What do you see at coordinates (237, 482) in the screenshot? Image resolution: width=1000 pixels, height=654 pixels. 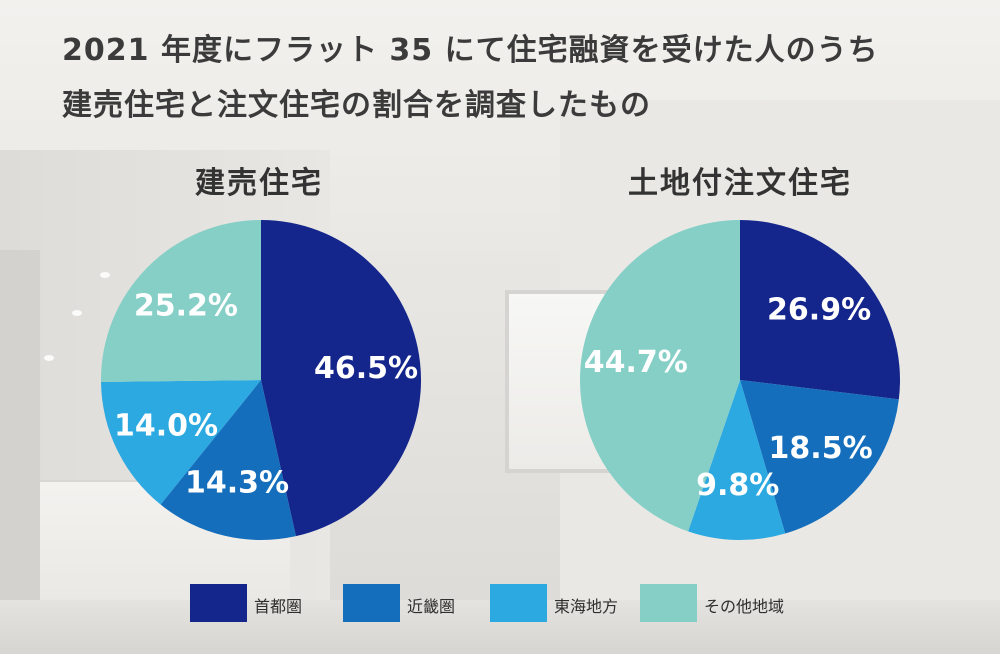 I see `pie-value-label: 14.3%` at bounding box center [237, 482].